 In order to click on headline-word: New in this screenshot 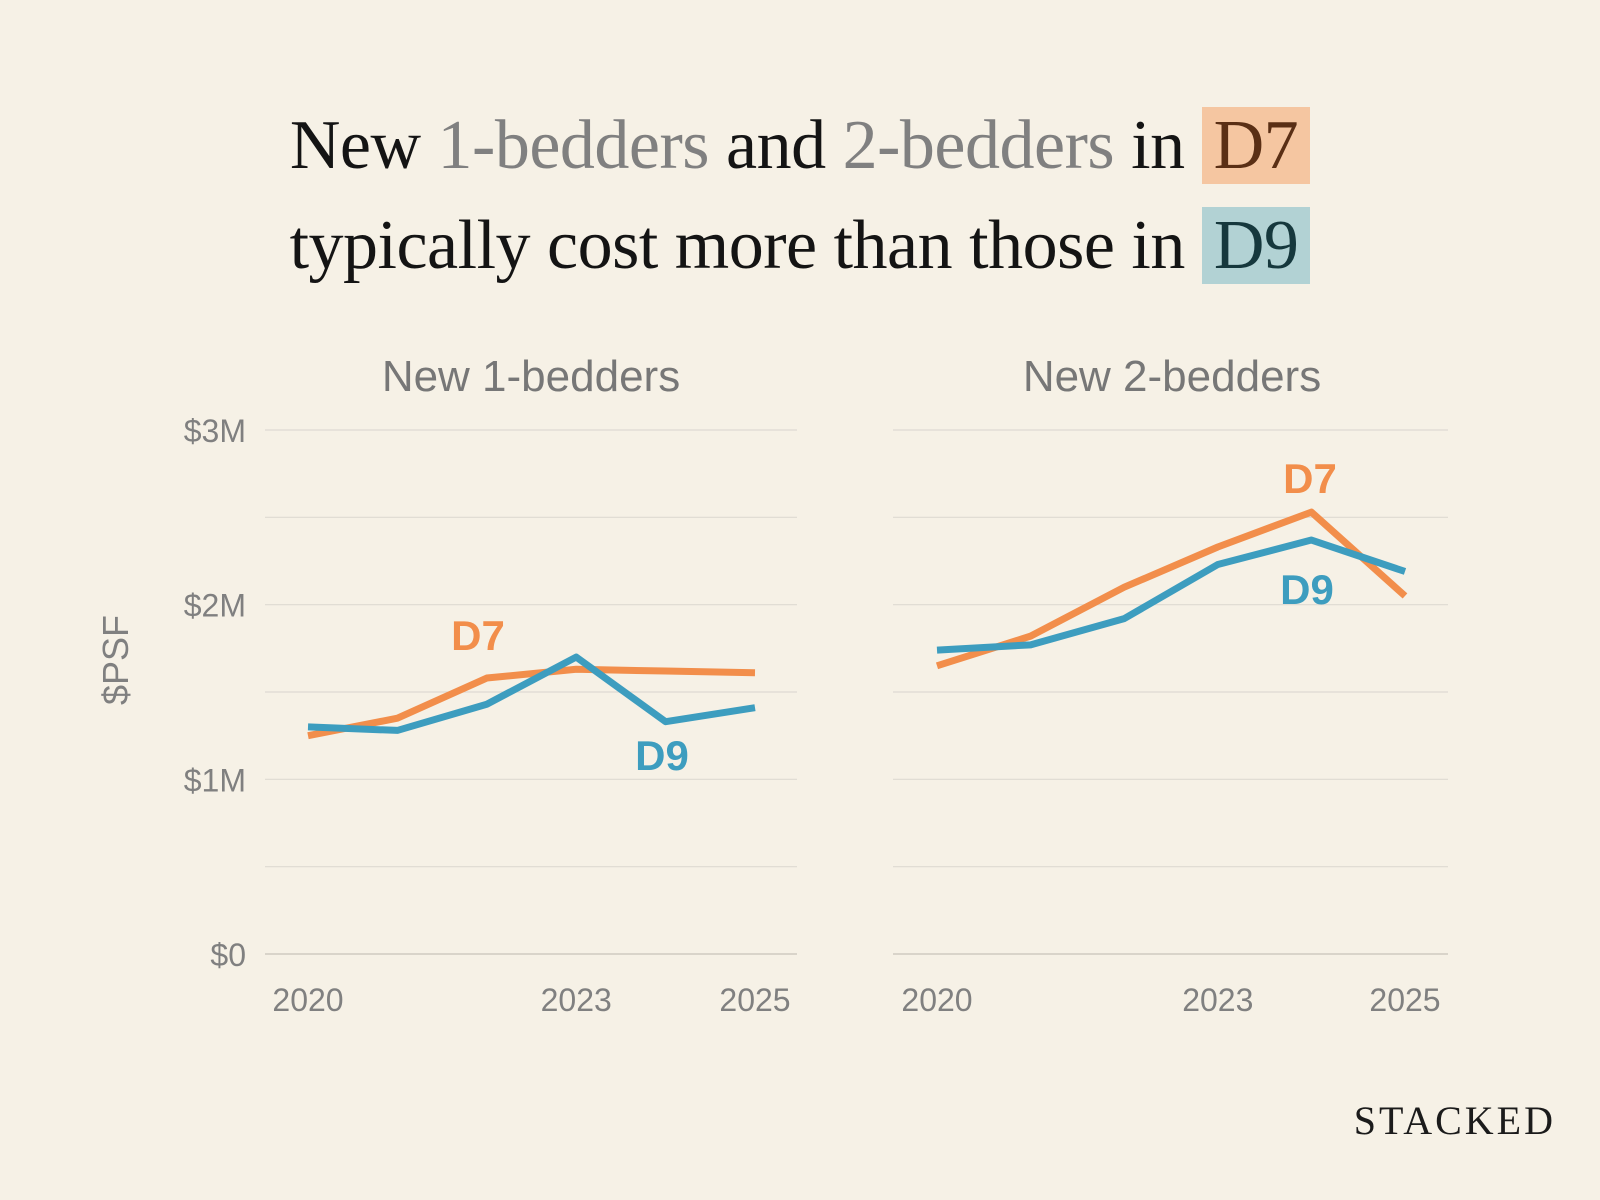, I will do `click(363, 145)`.